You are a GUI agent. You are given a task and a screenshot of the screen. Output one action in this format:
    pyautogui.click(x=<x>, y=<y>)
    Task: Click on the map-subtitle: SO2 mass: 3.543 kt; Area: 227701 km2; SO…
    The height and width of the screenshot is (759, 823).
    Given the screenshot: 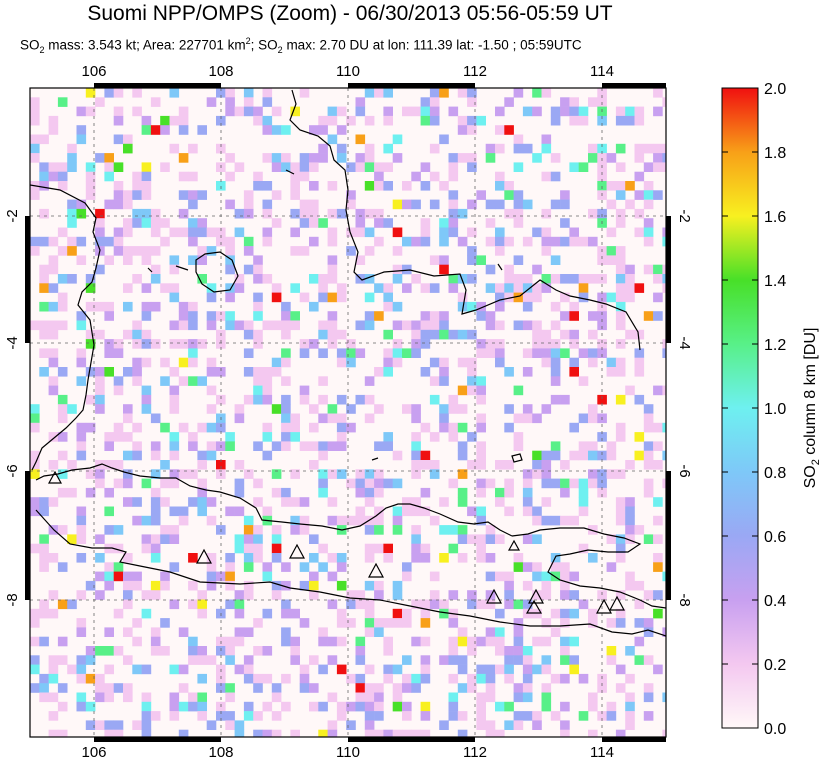 What is the action you would take?
    pyautogui.click(x=301, y=45)
    